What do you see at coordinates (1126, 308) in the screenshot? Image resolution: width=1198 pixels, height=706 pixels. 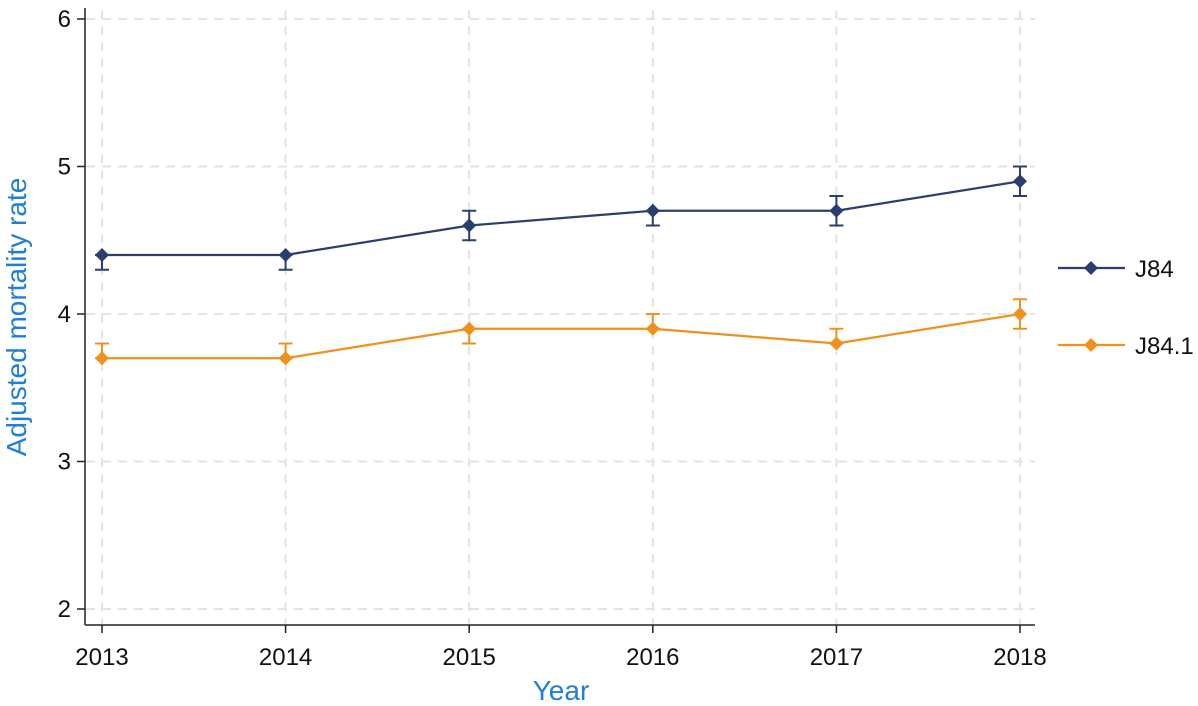 I see `legend: J84 J84.1` at bounding box center [1126, 308].